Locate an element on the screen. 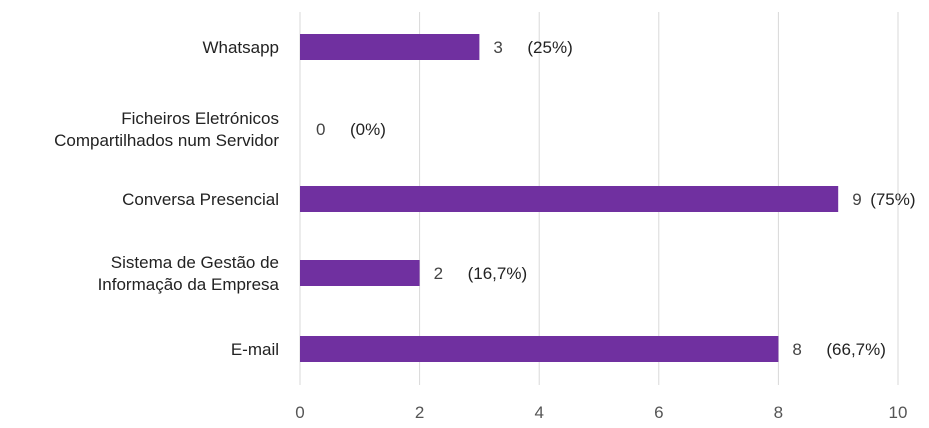 Image resolution: width=929 pixels, height=428 pixels. value-label: 3 is located at coordinates (497, 47).